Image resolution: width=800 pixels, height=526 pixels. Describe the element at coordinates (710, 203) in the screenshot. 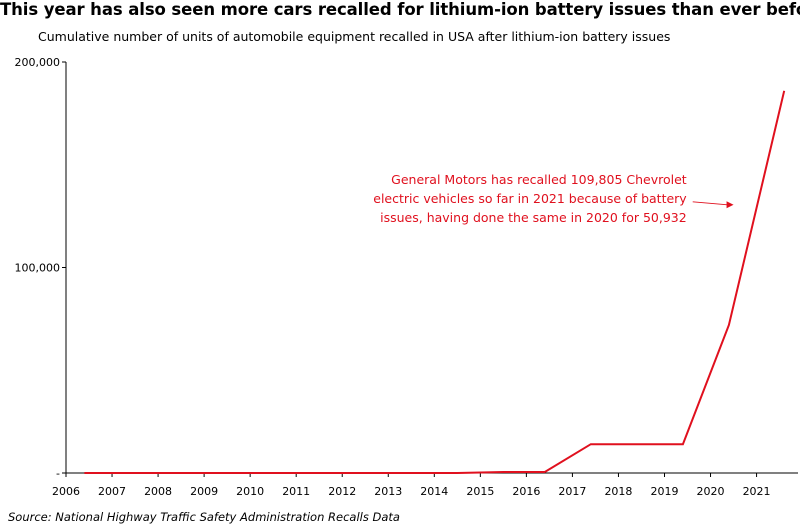

I see `annotation-arrow-line` at that location.